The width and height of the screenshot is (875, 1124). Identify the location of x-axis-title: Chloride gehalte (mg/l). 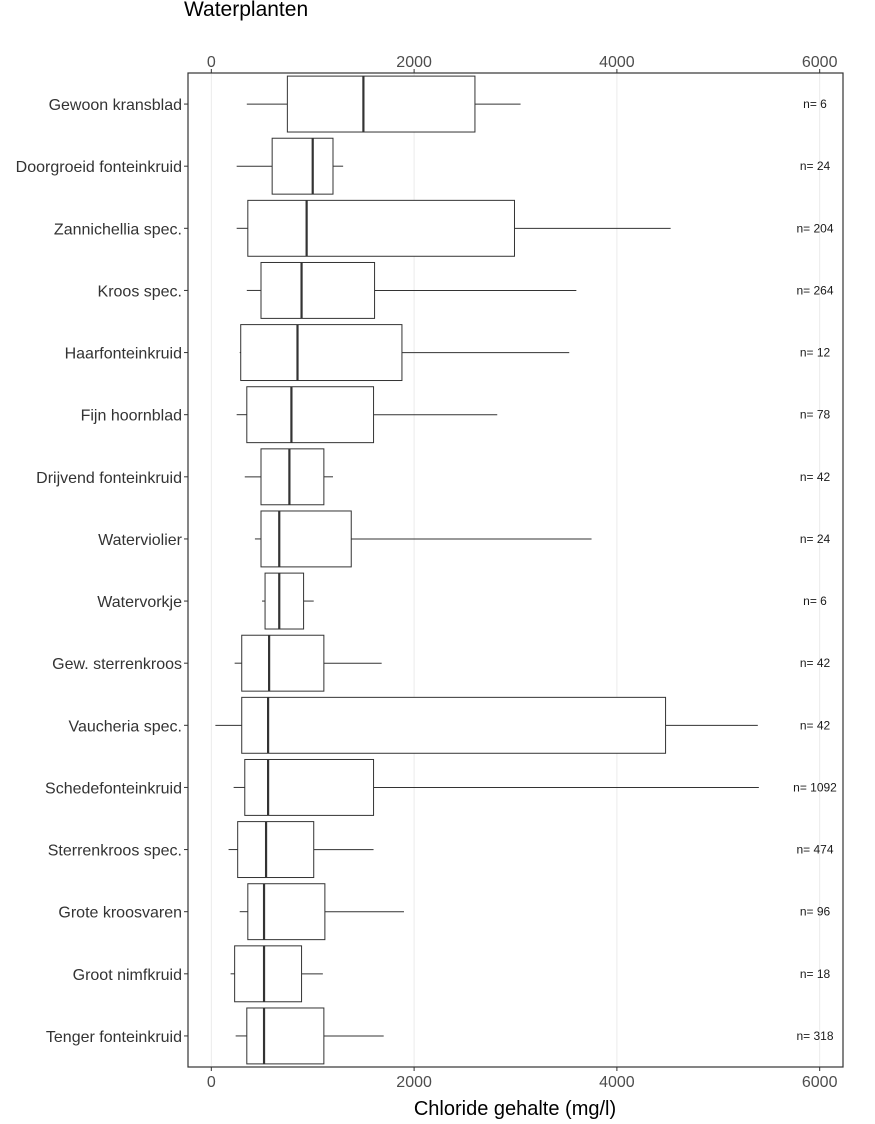
(515, 1109).